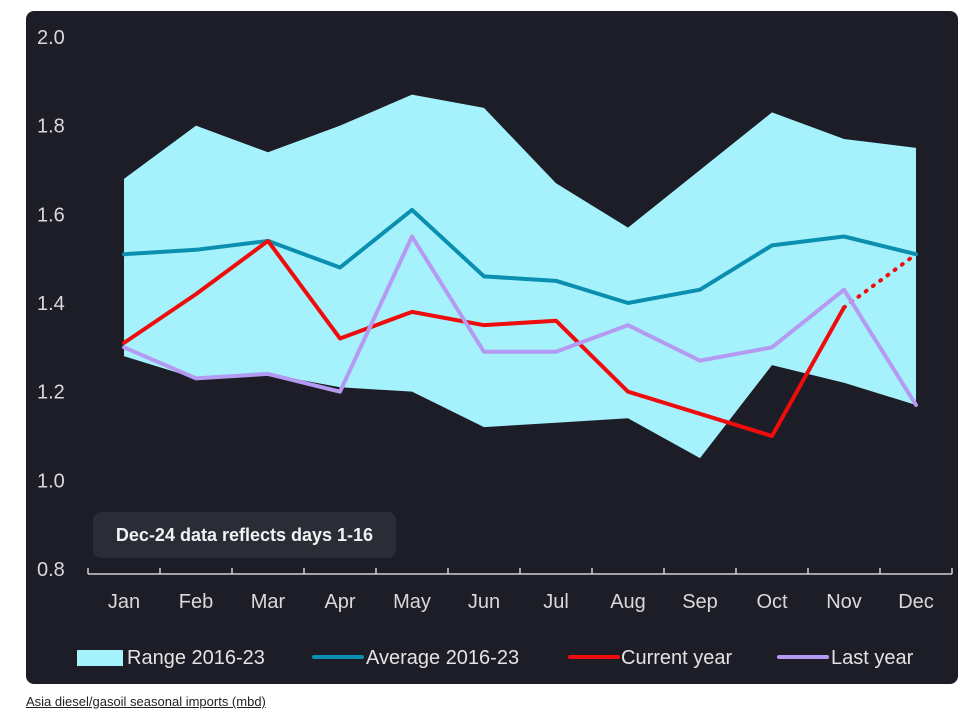  Describe the element at coordinates (268, 602) in the screenshot. I see `x-tick-label: Mar` at that location.